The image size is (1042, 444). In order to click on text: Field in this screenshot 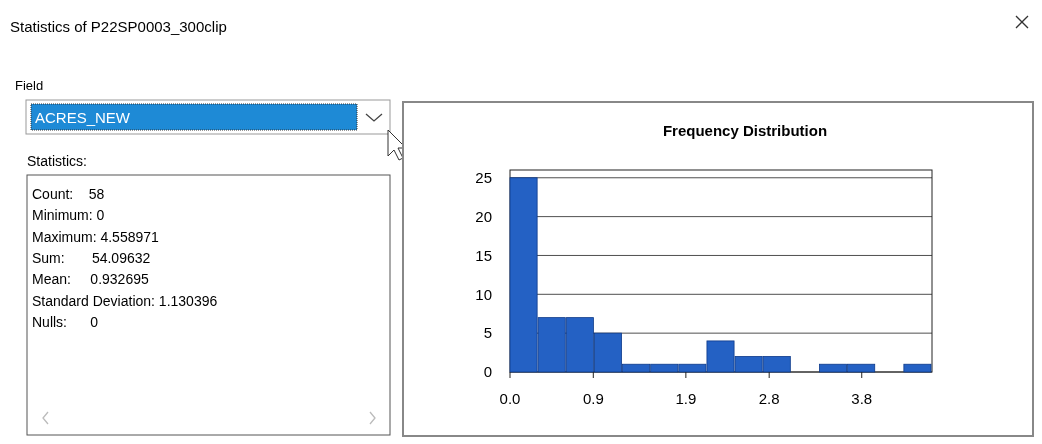, I will do `click(29, 85)`.